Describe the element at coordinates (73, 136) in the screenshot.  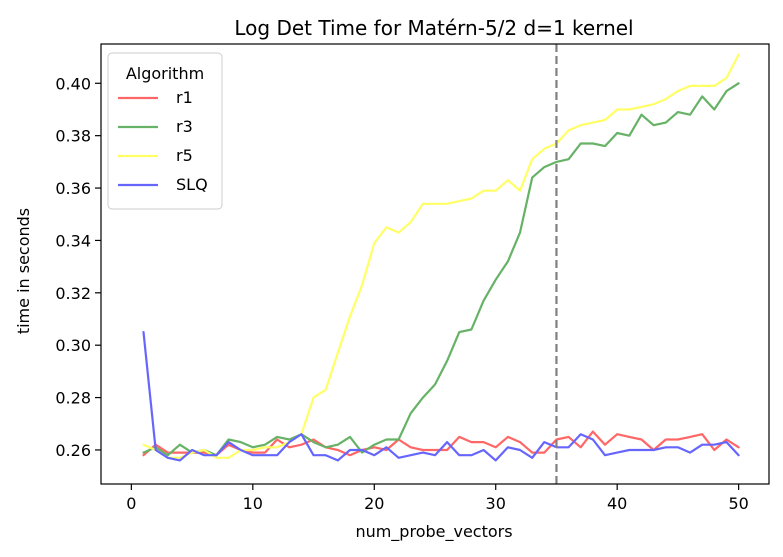
I see `y-tick-label: 0.38` at that location.